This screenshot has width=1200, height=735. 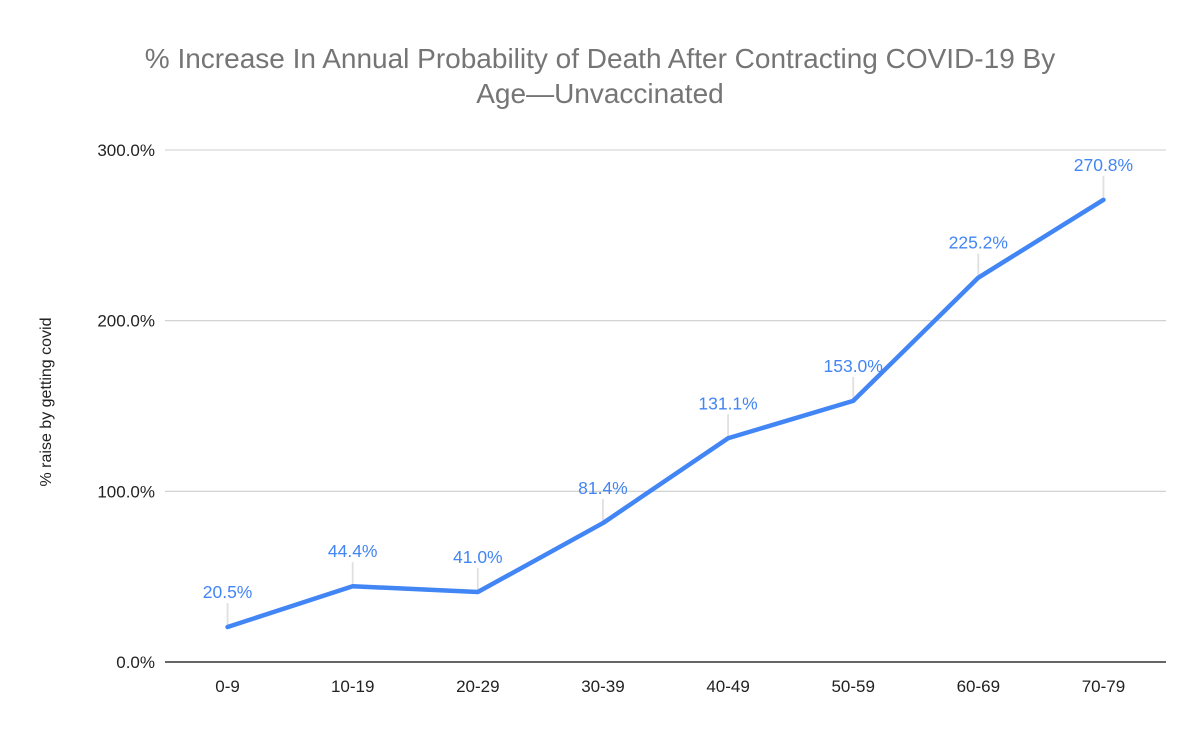 I want to click on data-label: 44.4%, so click(x=353, y=551).